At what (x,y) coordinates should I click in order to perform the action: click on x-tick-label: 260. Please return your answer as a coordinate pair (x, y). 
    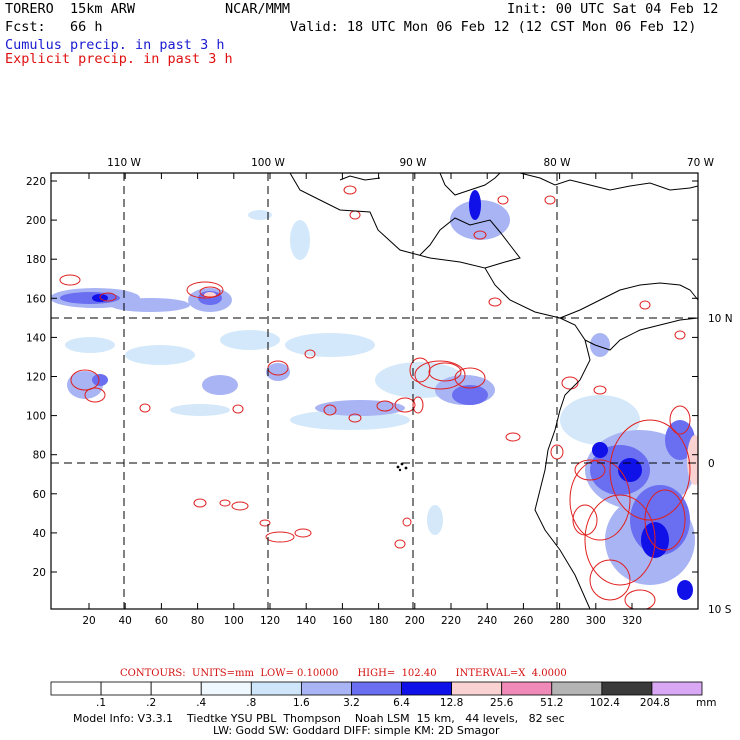
    Looking at the image, I should click on (523, 621).